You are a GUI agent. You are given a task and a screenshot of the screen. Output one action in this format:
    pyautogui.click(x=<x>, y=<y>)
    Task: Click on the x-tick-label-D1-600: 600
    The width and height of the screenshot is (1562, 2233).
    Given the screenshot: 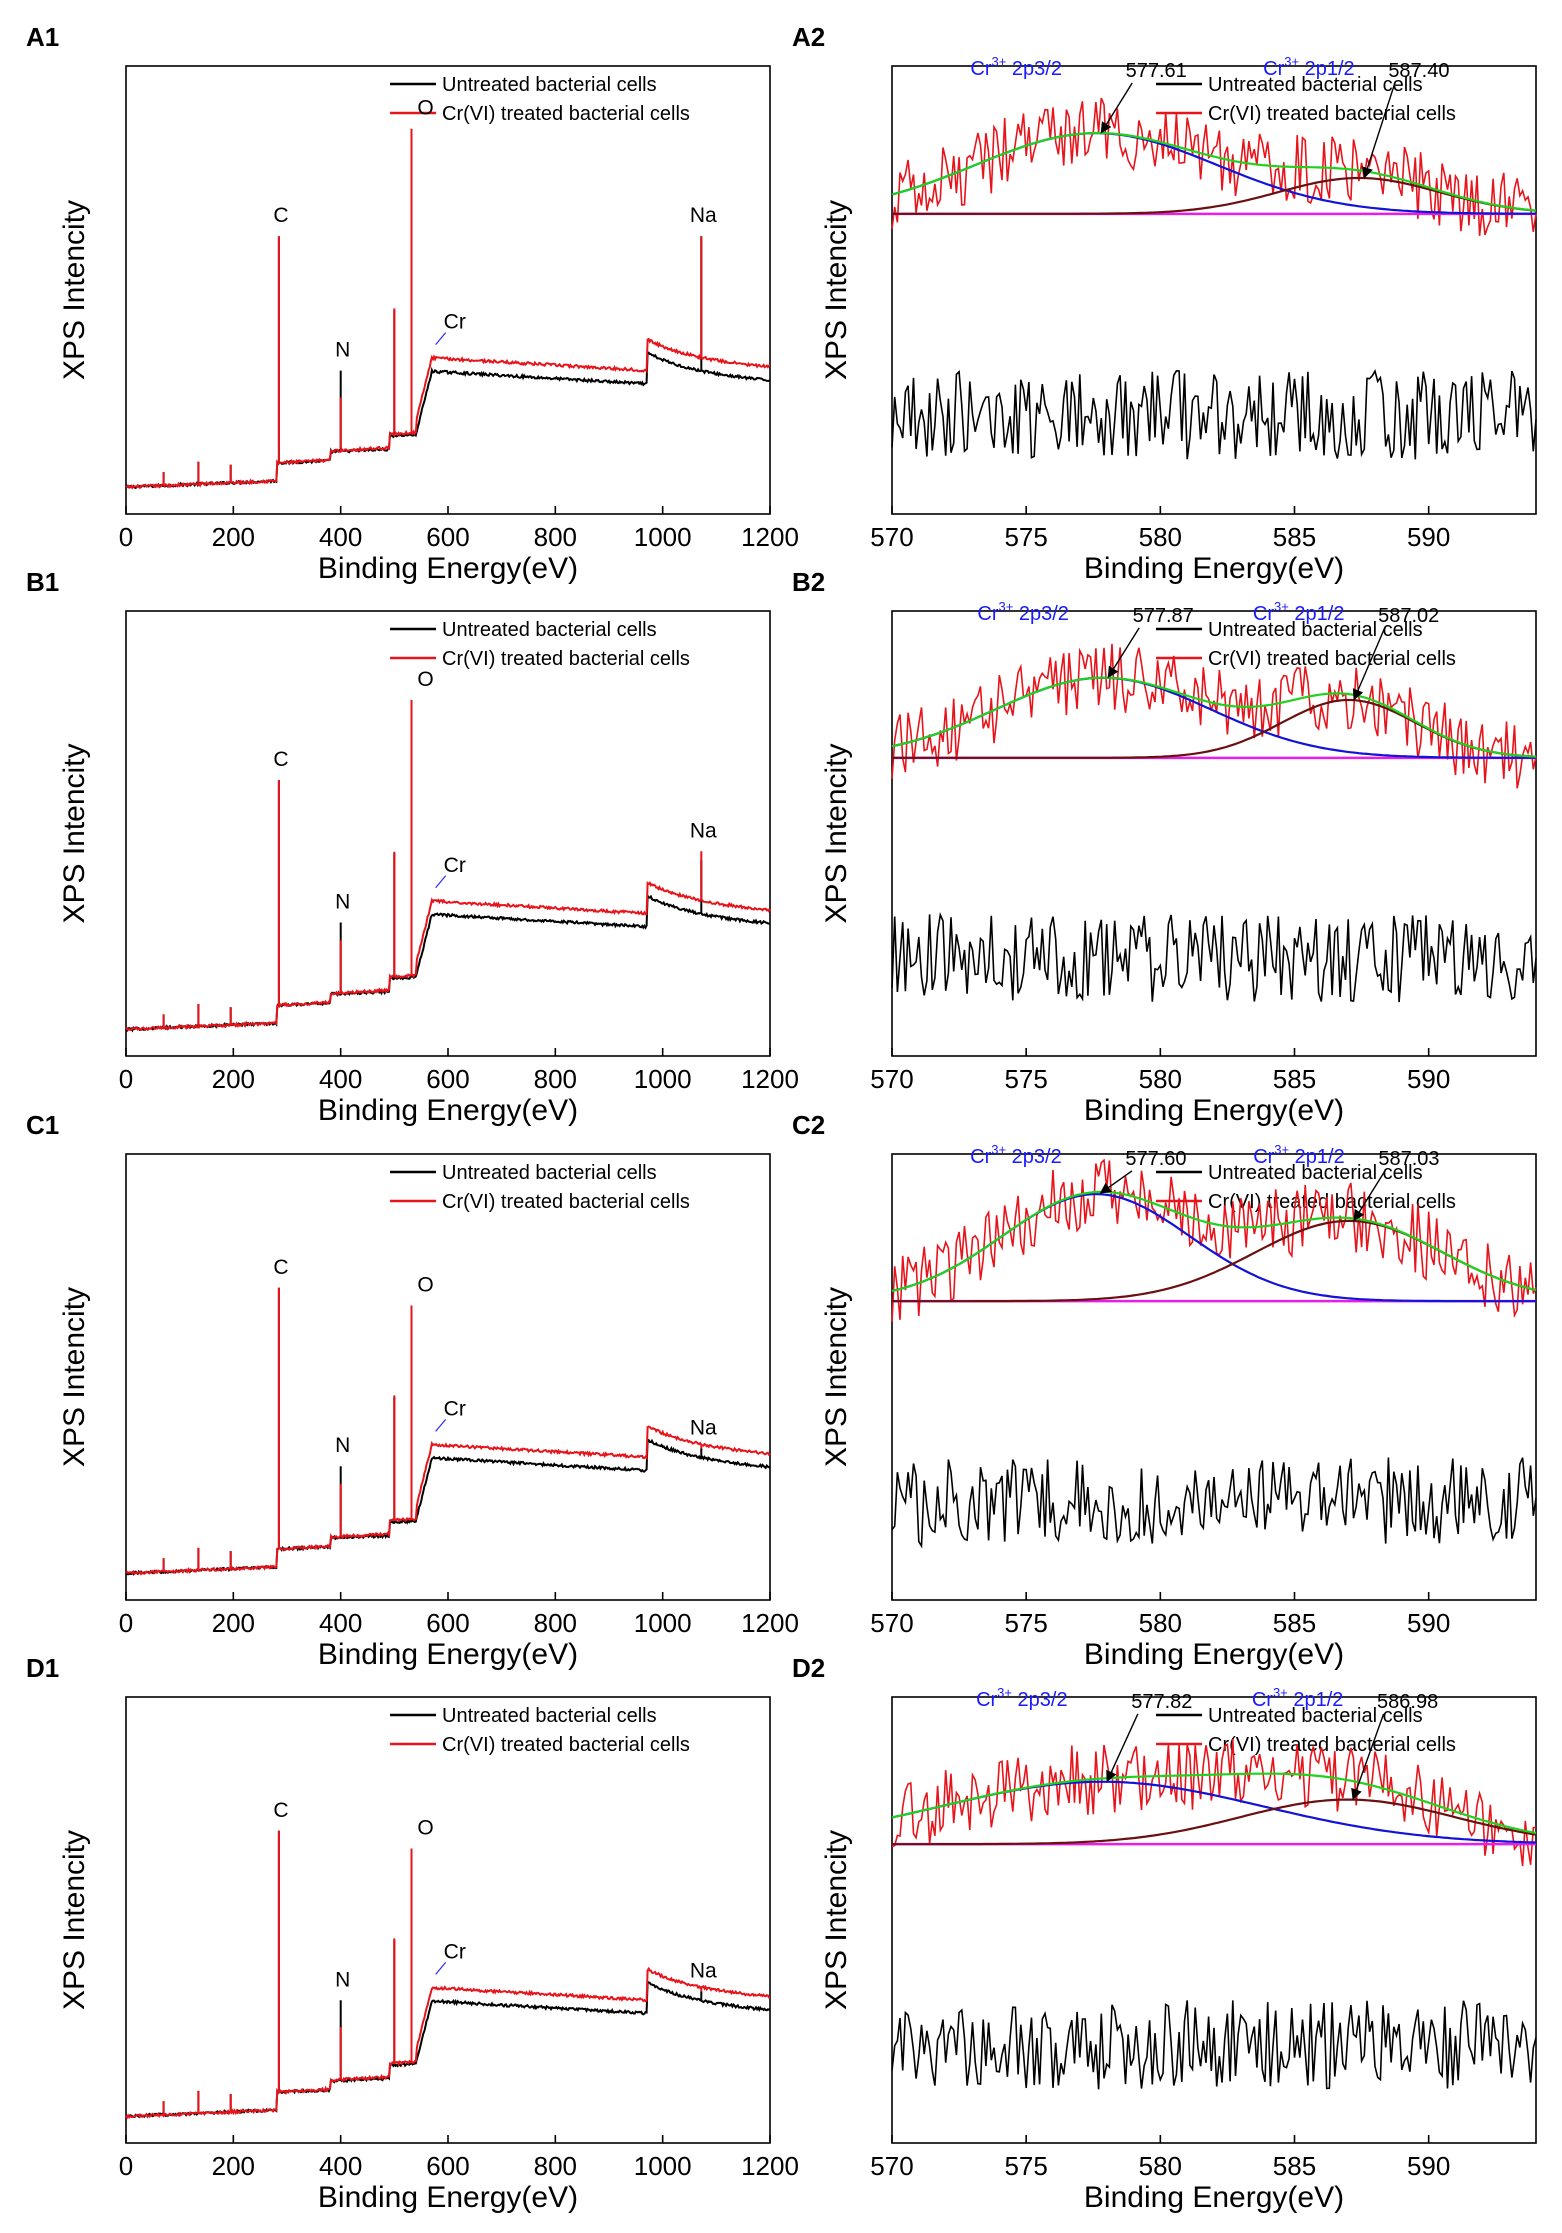 What is the action you would take?
    pyautogui.click(x=447, y=2166)
    